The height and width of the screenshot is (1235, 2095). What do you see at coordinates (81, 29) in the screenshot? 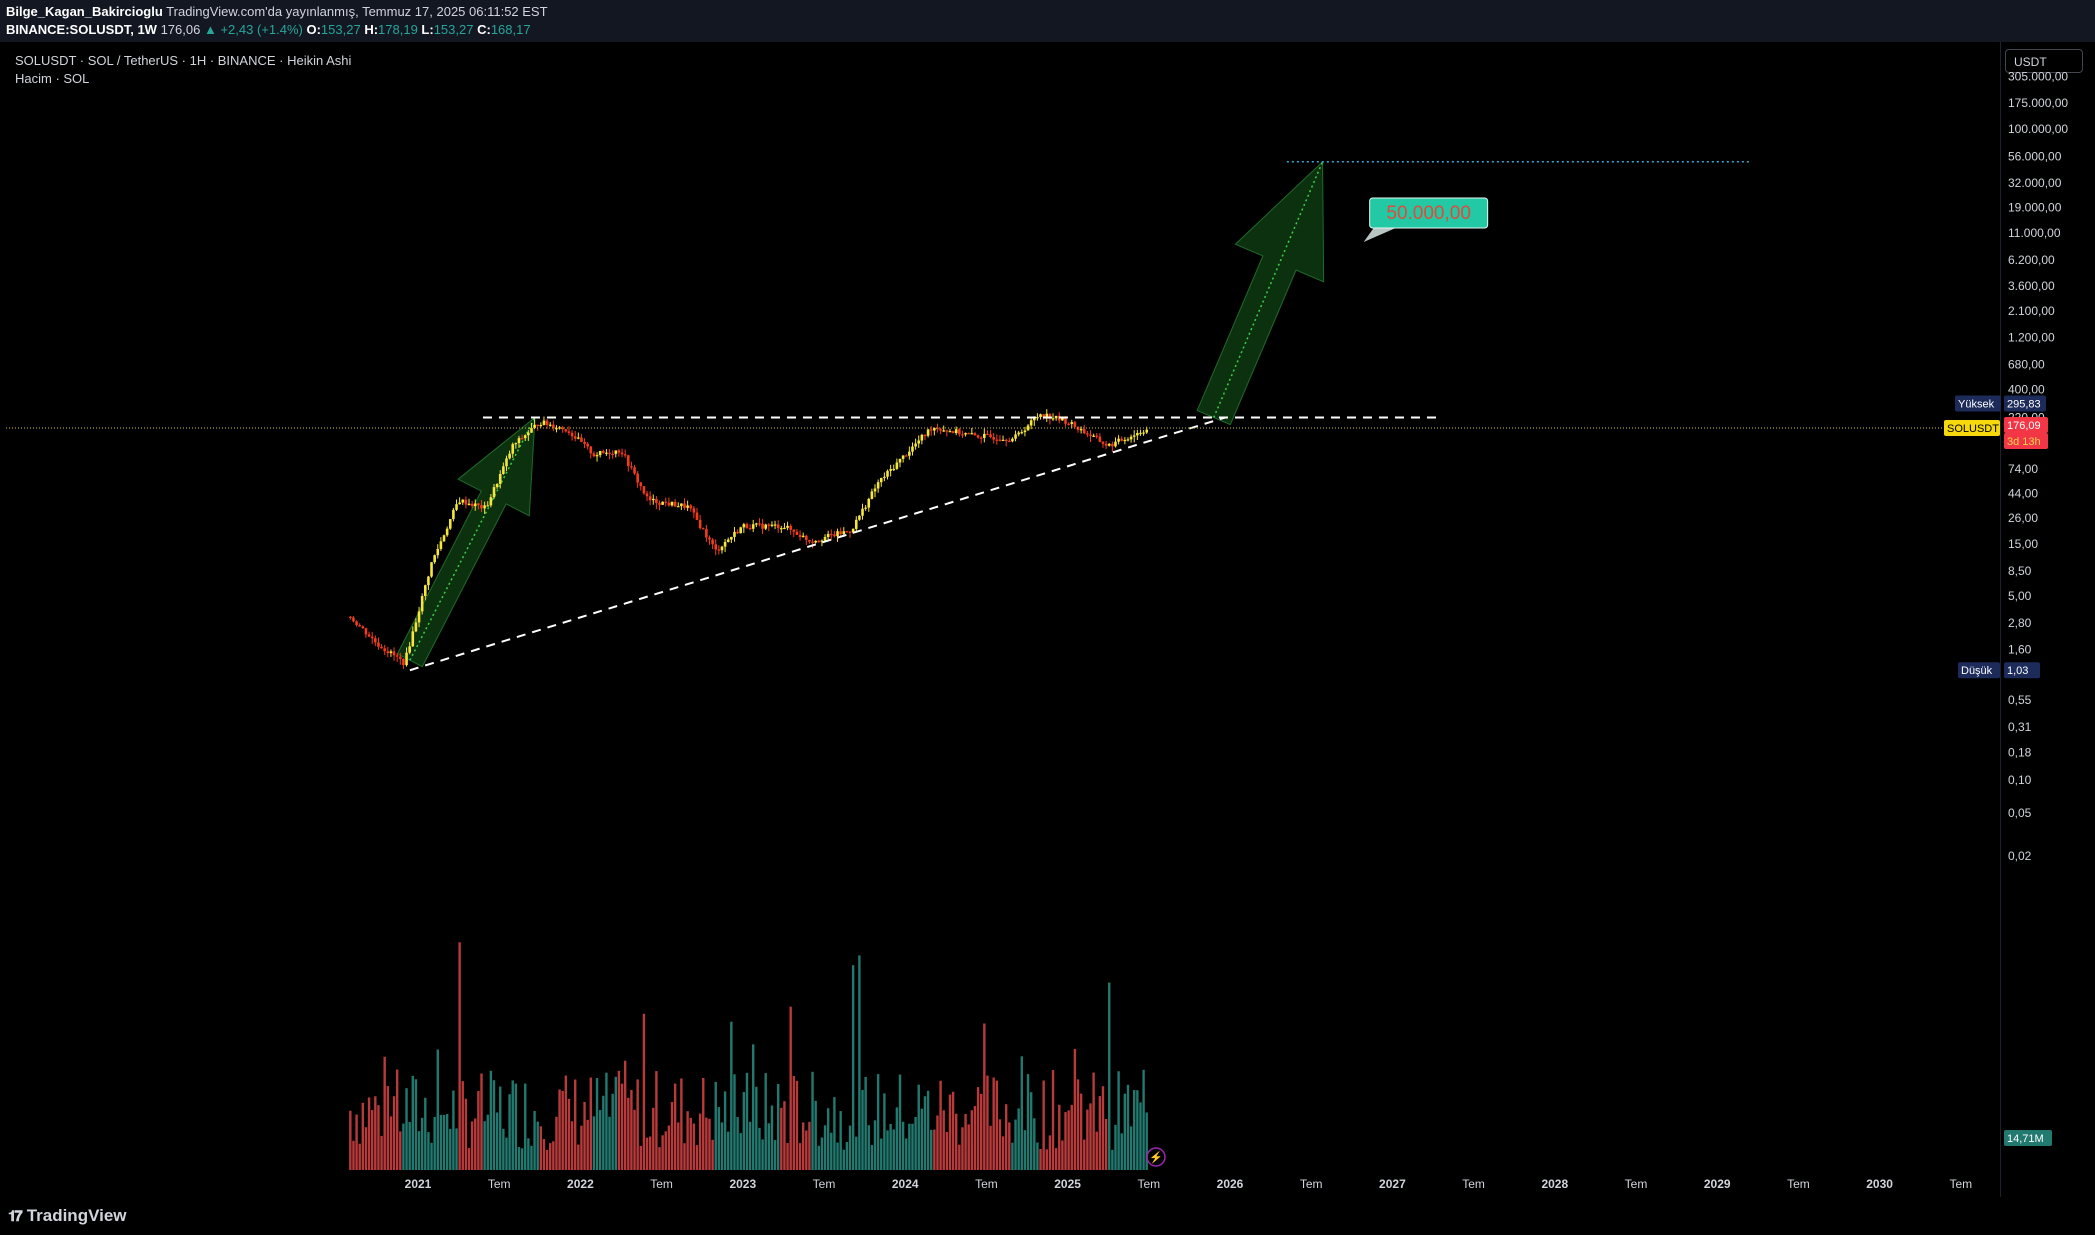
I see `symbol-info: BINANCE:SOLUSDT, 1W` at bounding box center [81, 29].